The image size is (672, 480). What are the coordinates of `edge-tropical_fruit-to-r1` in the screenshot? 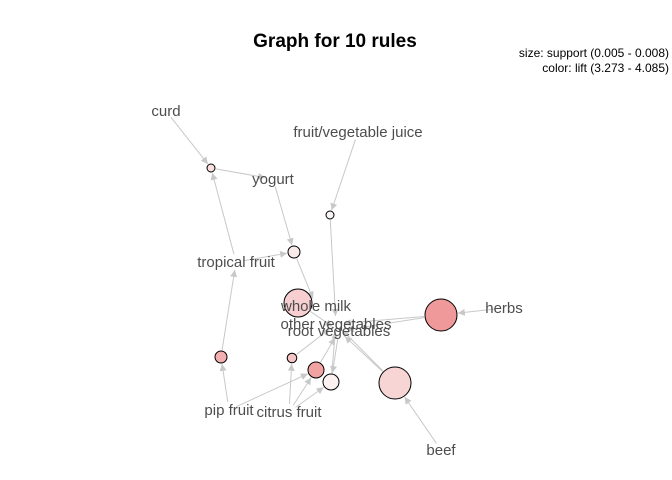 It's located at (222, 213).